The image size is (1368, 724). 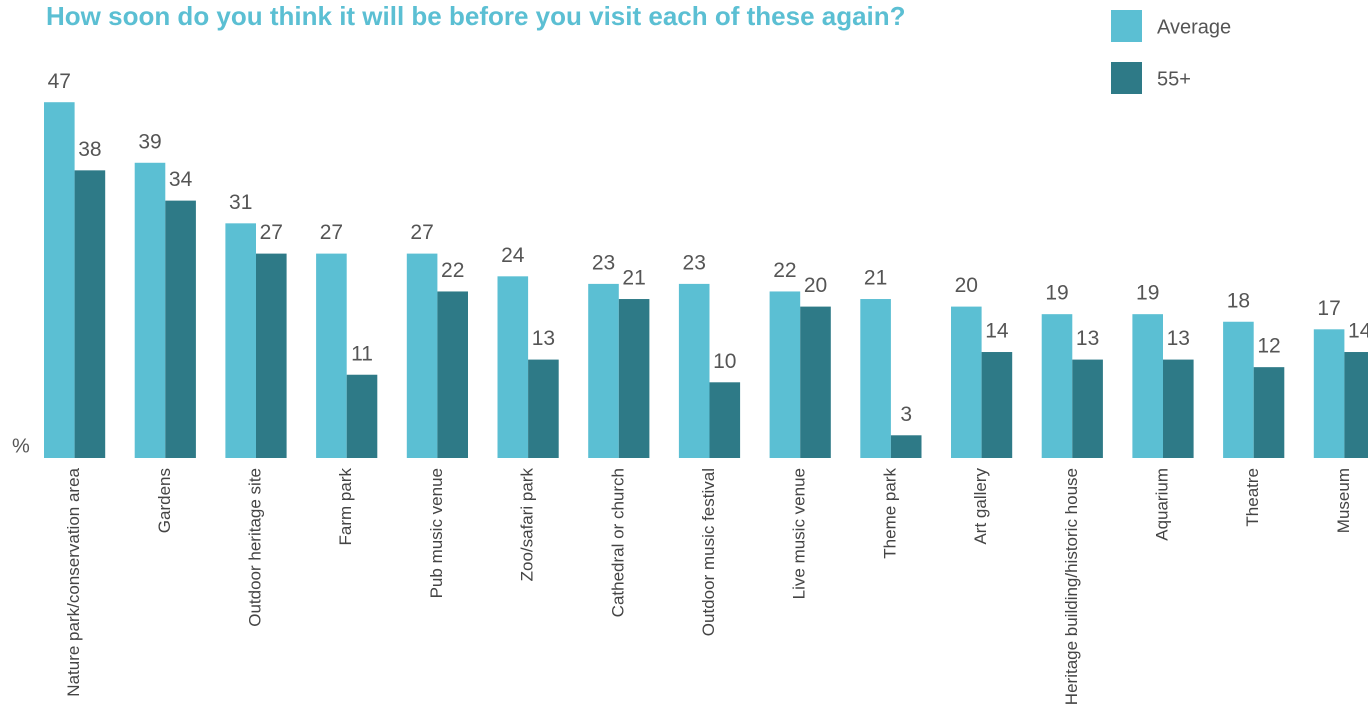 I want to click on x-tick-label: Aquarium, so click(x=1161, y=504).